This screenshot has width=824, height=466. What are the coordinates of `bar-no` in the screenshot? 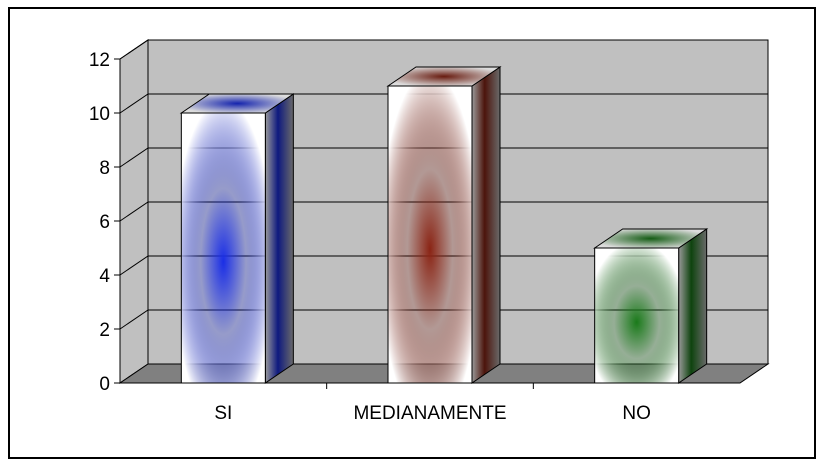 It's located at (651, 306).